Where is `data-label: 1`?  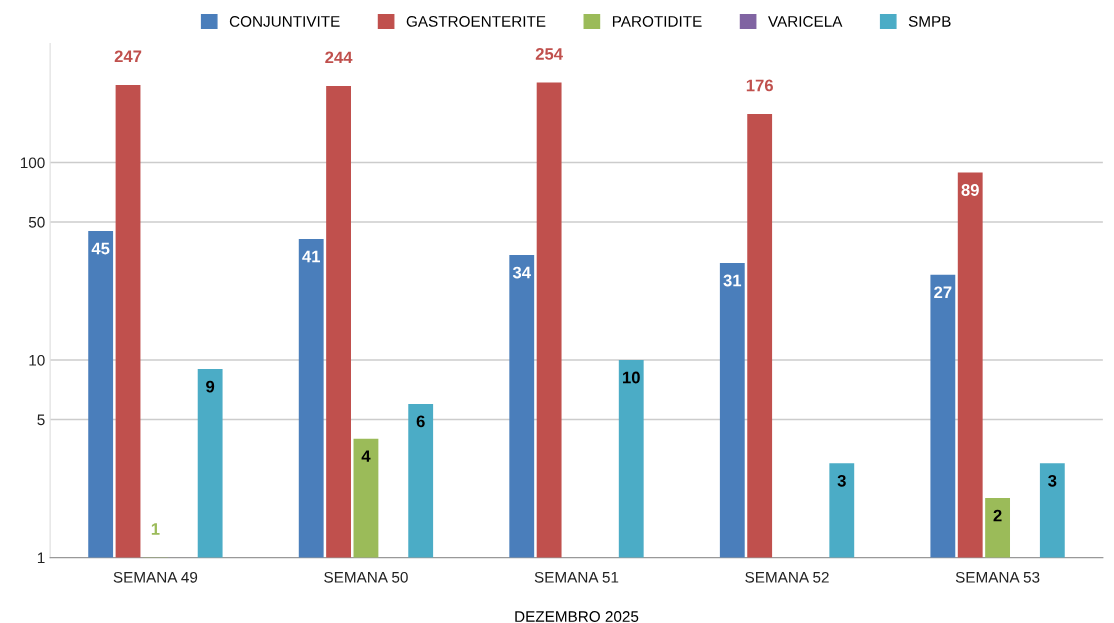
data-label: 1 is located at coordinates (155, 529).